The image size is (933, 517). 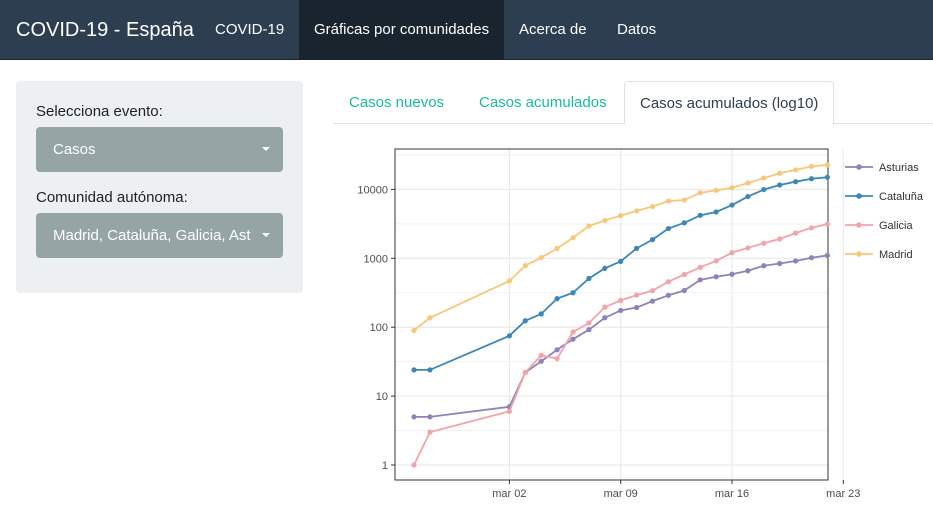 I want to click on nav-item-acerca-de: Acerca de, so click(x=553, y=29).